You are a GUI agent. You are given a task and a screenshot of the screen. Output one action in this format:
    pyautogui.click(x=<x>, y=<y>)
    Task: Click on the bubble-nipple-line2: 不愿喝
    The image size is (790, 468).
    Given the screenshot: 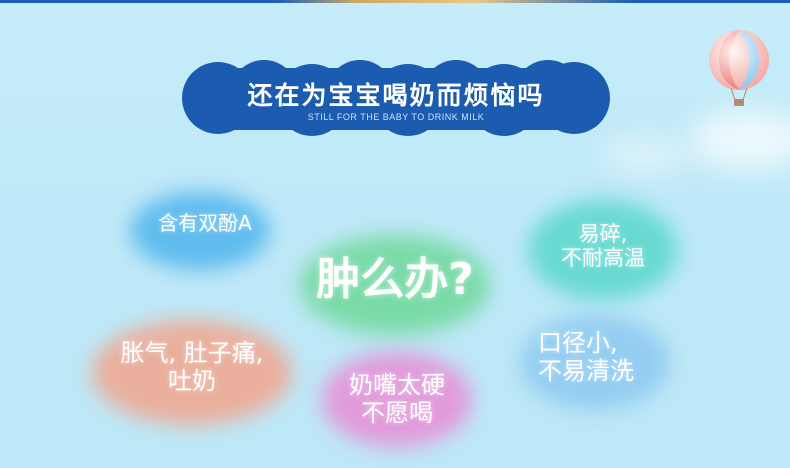 What is the action you would take?
    pyautogui.click(x=397, y=412)
    